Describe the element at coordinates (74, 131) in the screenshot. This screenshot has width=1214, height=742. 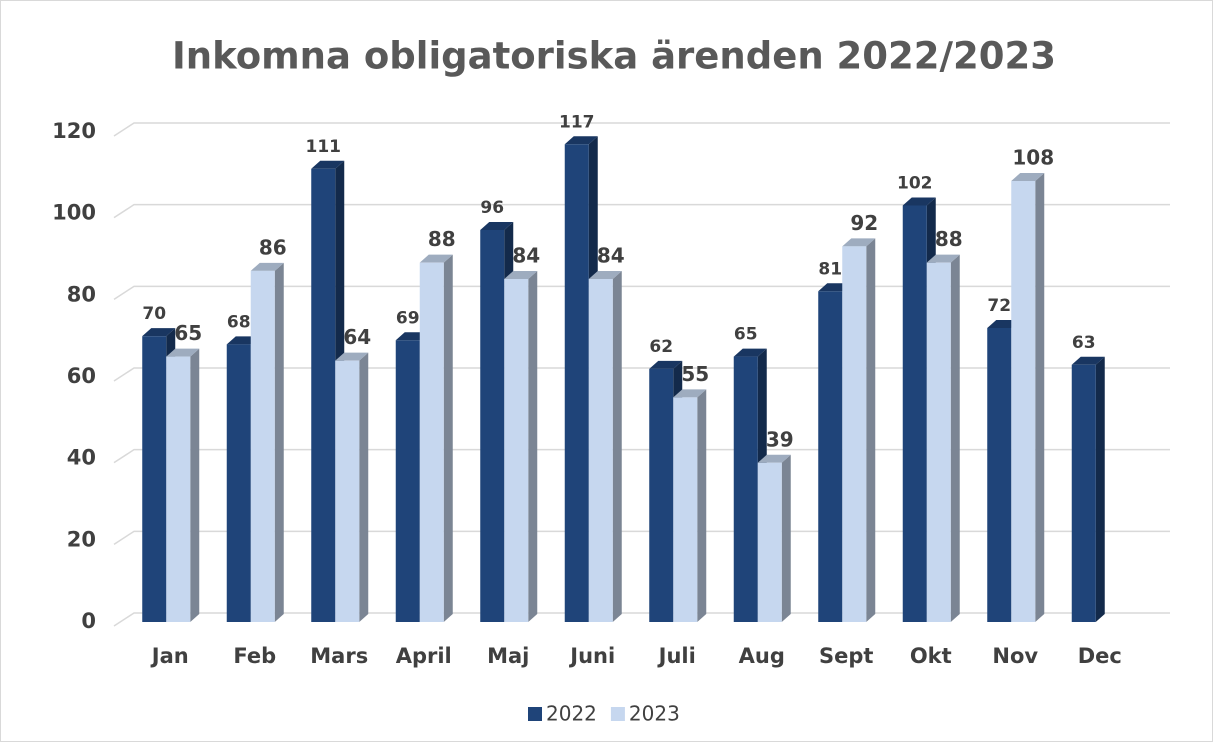
I see `y-tick-label: 120` at that location.